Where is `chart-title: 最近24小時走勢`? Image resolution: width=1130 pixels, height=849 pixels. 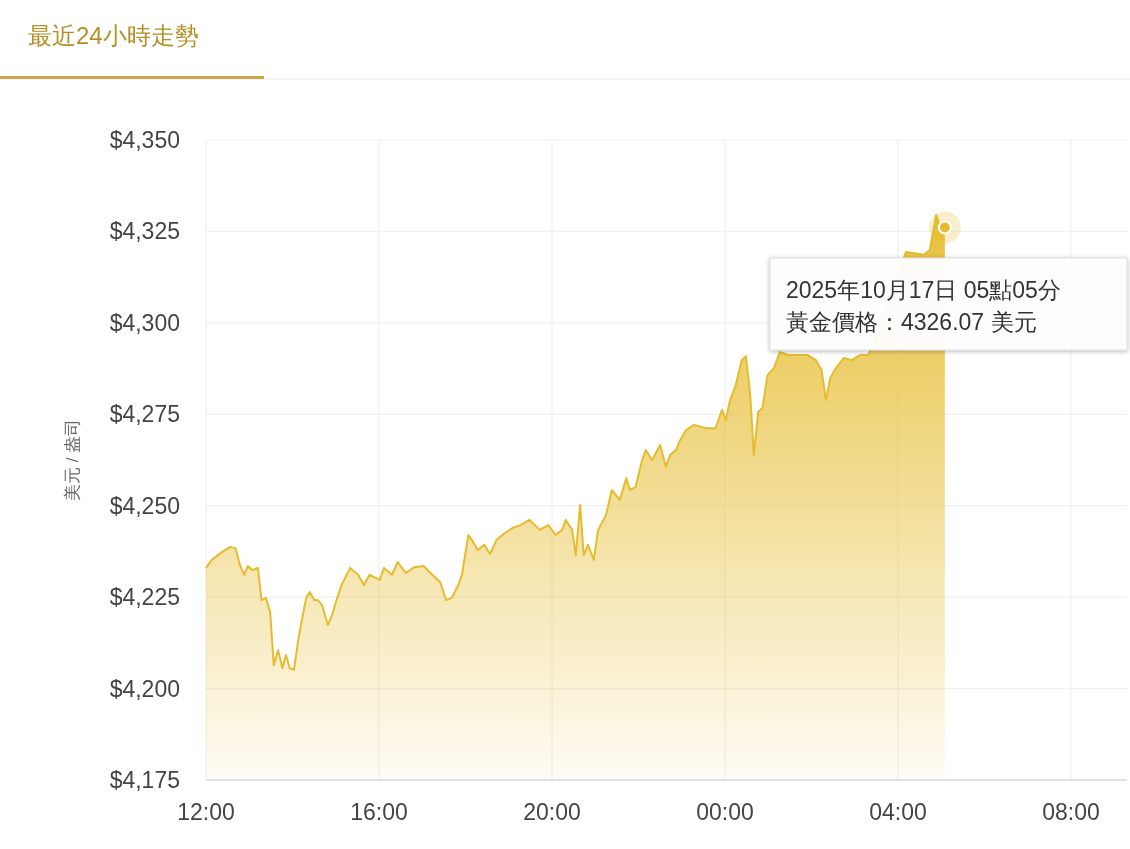 chart-title: 最近24小時走勢 is located at coordinates (113, 35).